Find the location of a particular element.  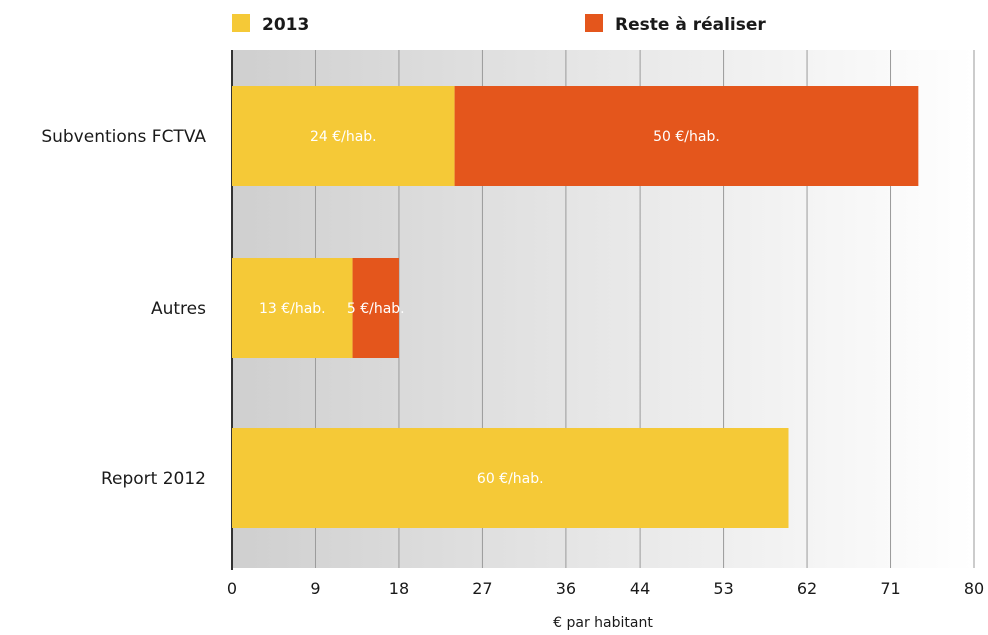

category-label-0: Subventions FCTVA is located at coordinates (123, 137).